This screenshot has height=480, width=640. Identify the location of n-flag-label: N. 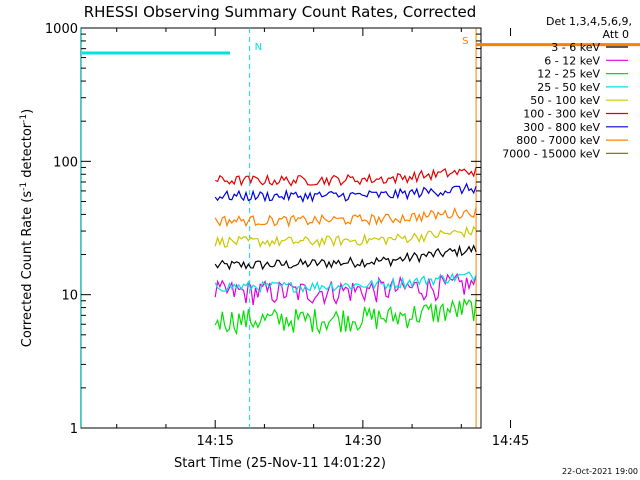
(258, 47).